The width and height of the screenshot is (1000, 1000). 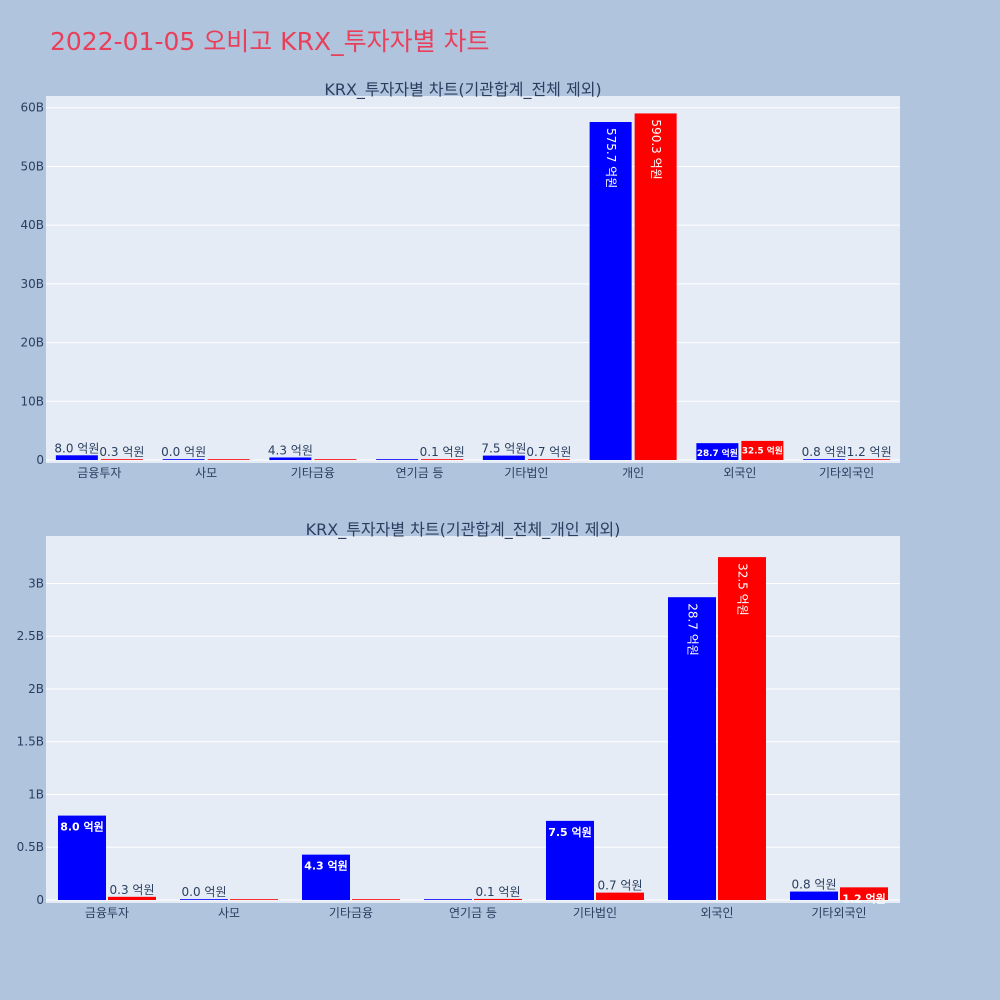 What do you see at coordinates (32, 284) in the screenshot?
I see `y-tick-label: 30B` at bounding box center [32, 284].